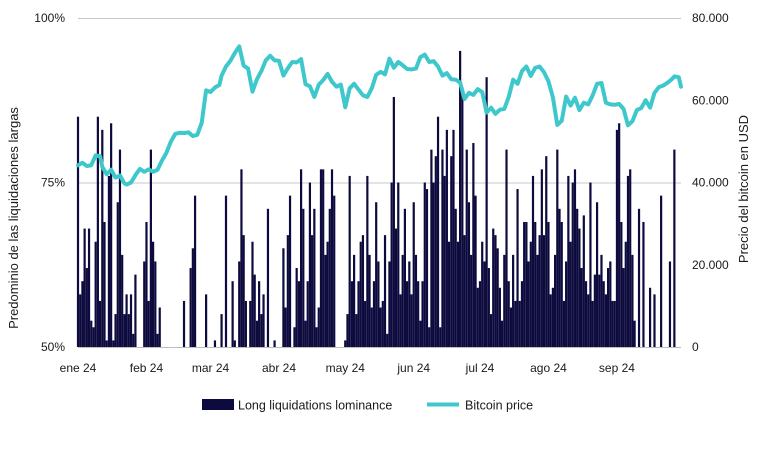  I want to click on right-tick-label: 20.000, so click(710, 265).